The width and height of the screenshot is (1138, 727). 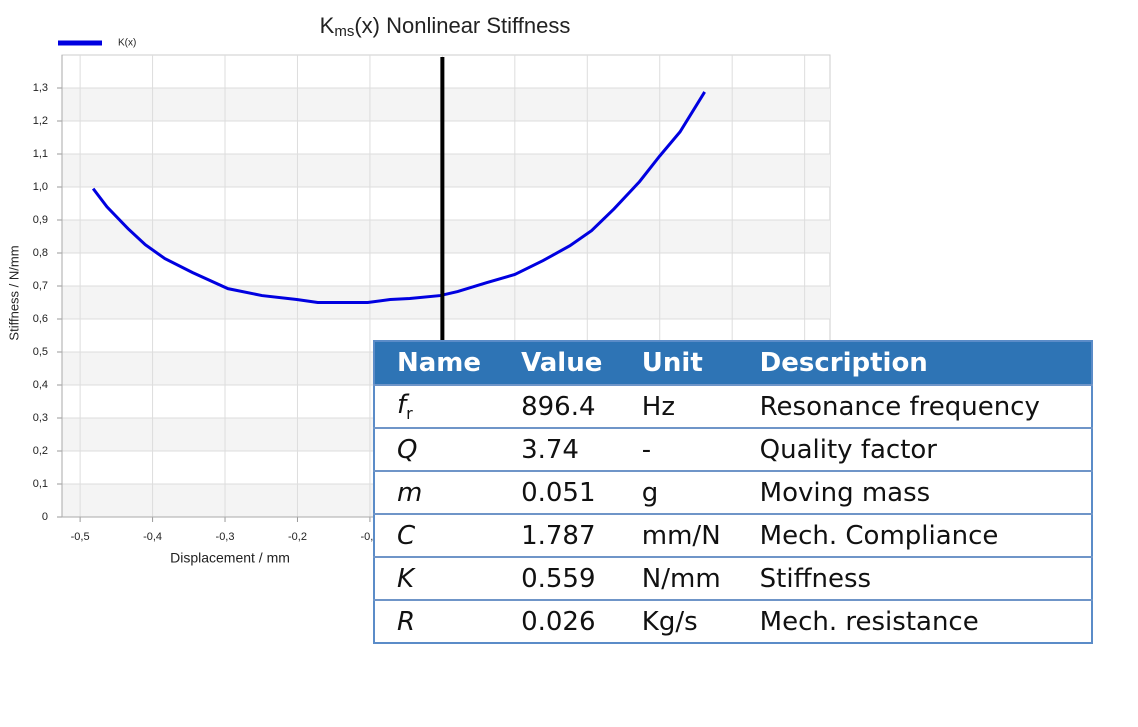 I want to click on y-tick-label: 0,4, so click(x=40, y=385).